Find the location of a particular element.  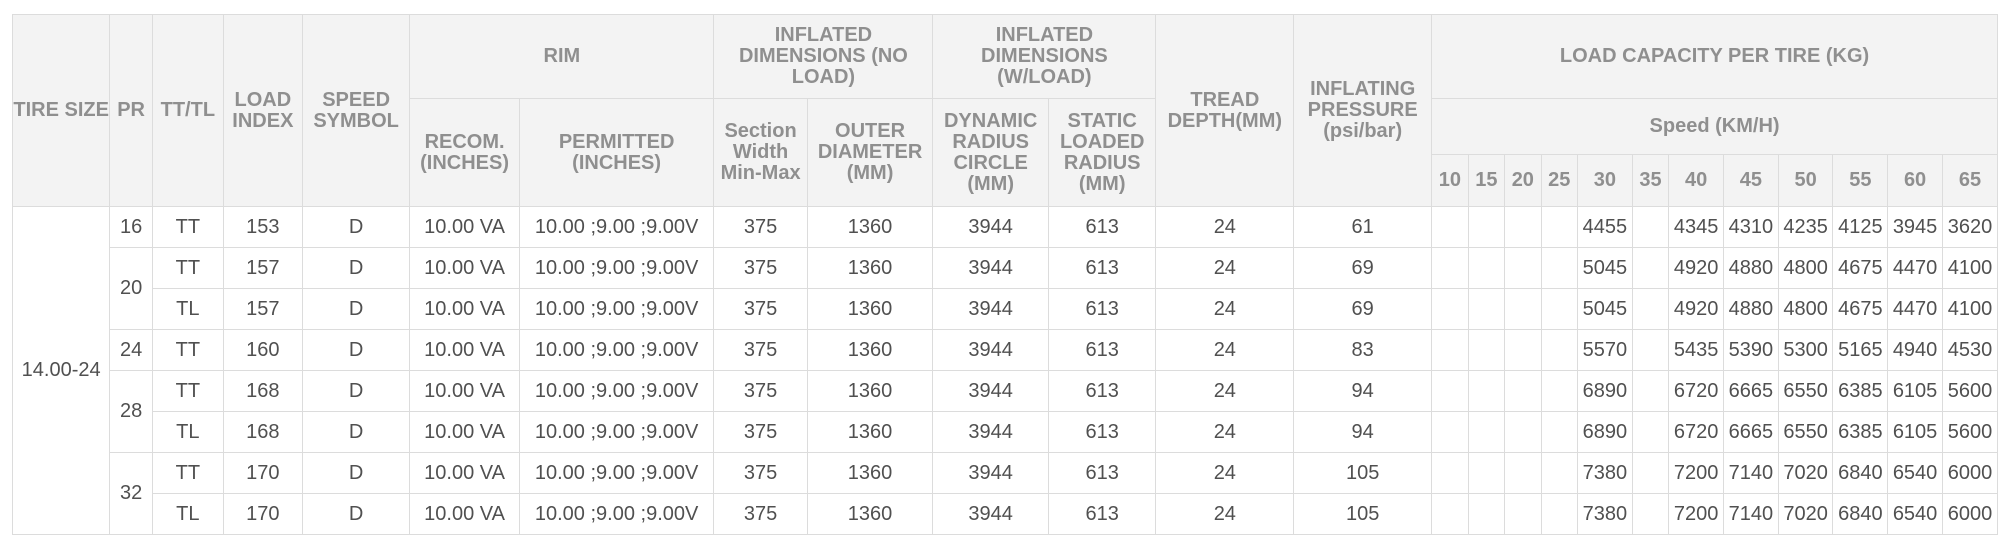

header-inflating-pressure: INFLATING PRESSURE (psi/bar) is located at coordinates (1363, 110).